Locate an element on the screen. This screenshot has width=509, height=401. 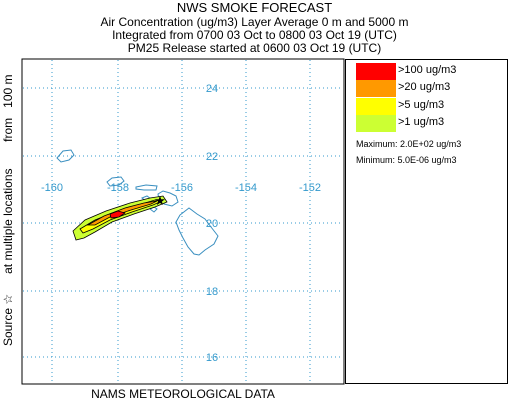
minimum-value: Minimum: 5.0E-06 ug/m3 is located at coordinates (406, 160).